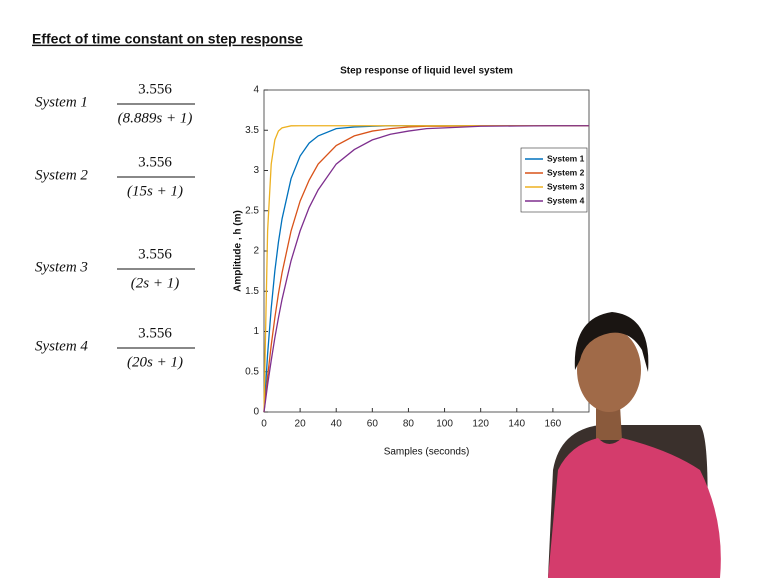 This screenshot has width=764, height=578. Describe the element at coordinates (61, 346) in the screenshot. I see `system-name: System 4` at that location.